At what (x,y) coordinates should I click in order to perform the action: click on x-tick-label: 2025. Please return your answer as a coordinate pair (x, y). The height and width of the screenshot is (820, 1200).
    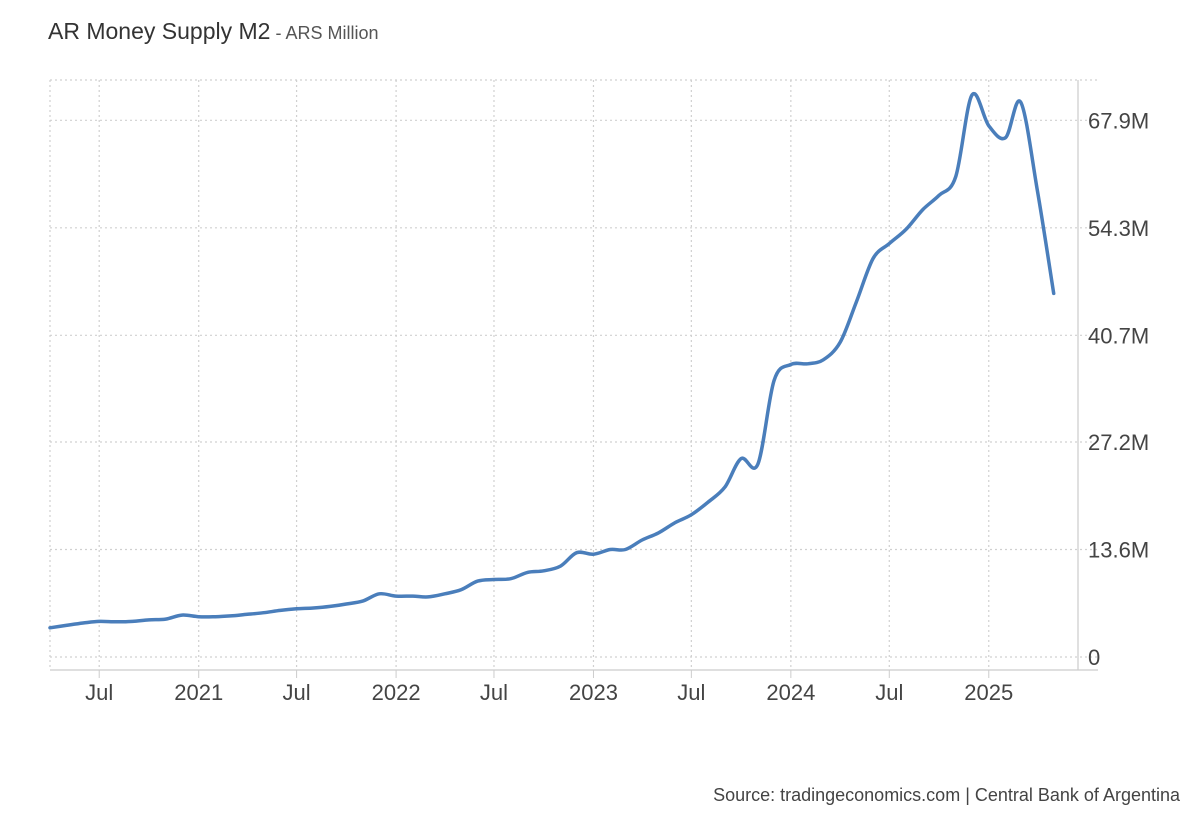
    Looking at the image, I should click on (988, 692).